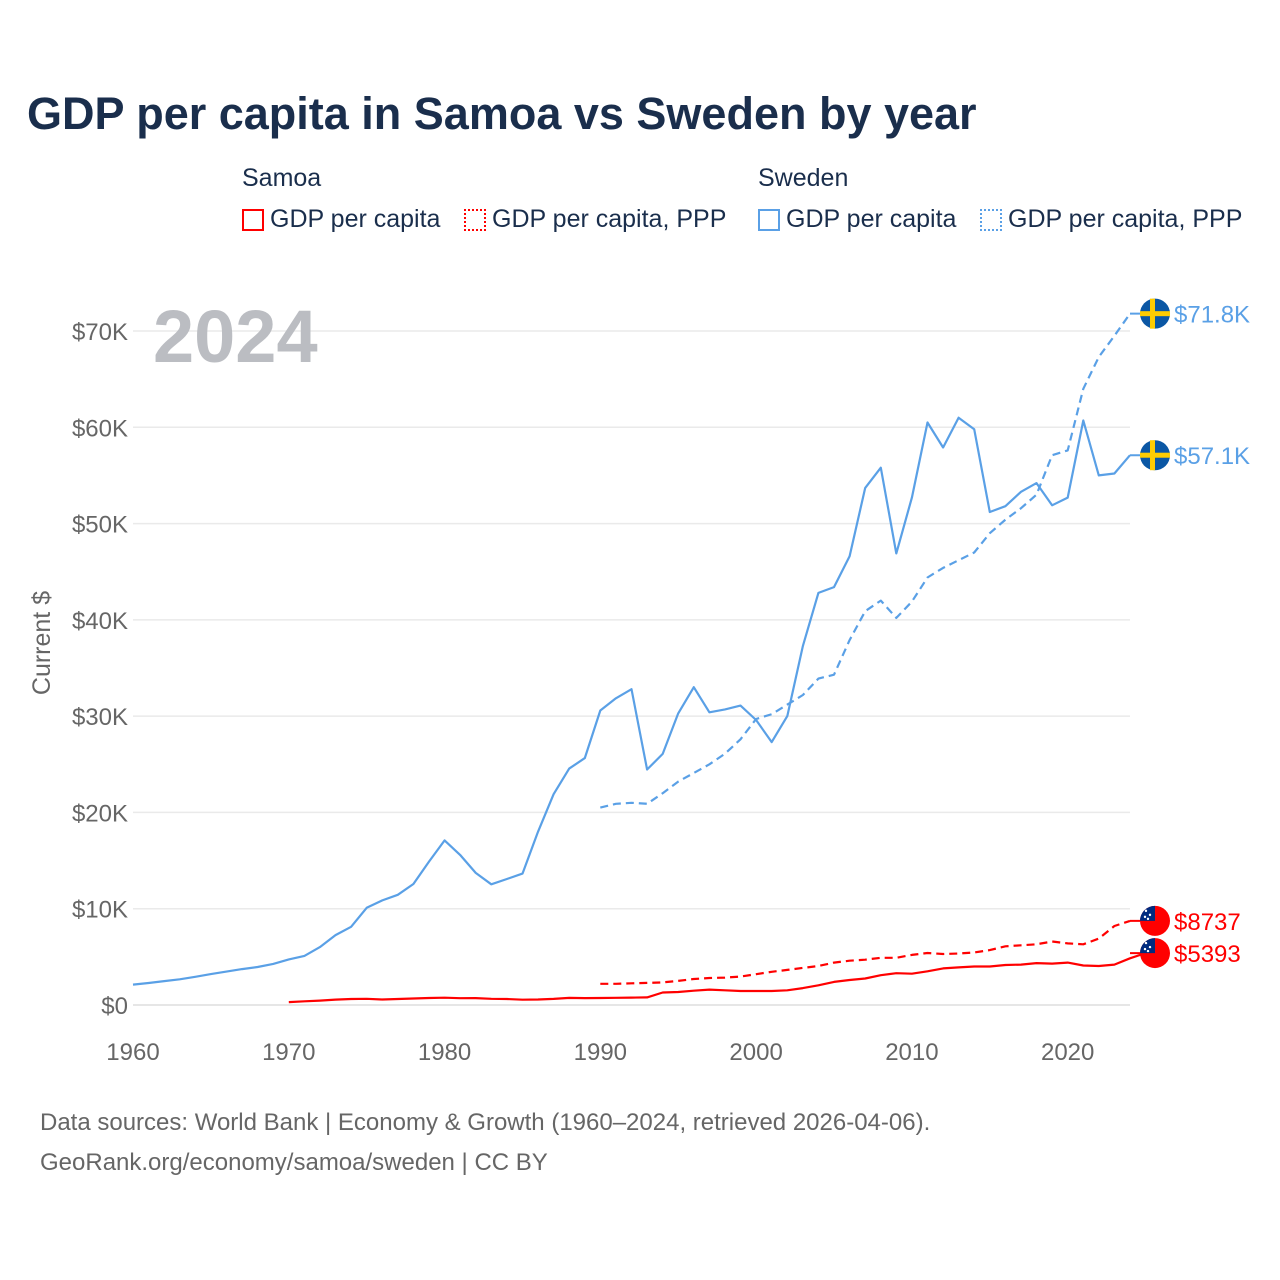 This screenshot has width=1280, height=1280. What do you see at coordinates (1067, 1052) in the screenshot?
I see `x-tick-label: 2020` at bounding box center [1067, 1052].